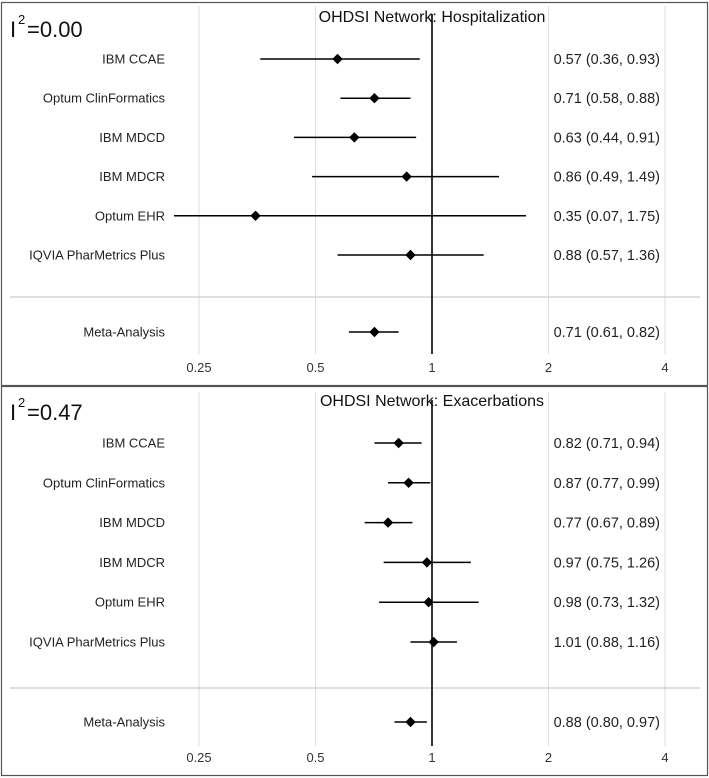 This screenshot has width=709, height=778. What do you see at coordinates (55, 29) in the screenshot?
I see `heterogeneity-value: =0.00` at bounding box center [55, 29].